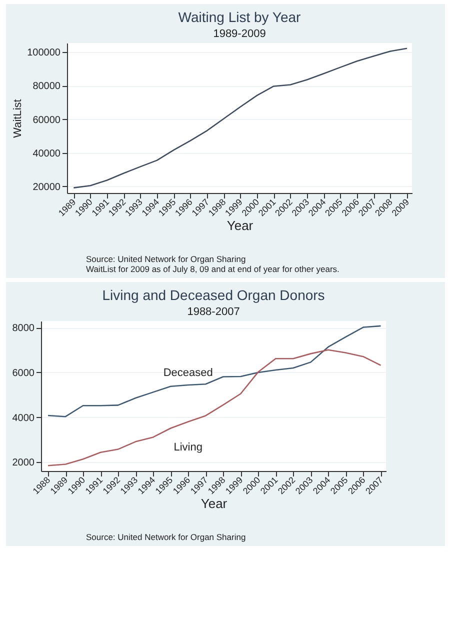 The image size is (451, 624). I want to click on chart-title: Living and Deceased Organ Donors, so click(213, 295).